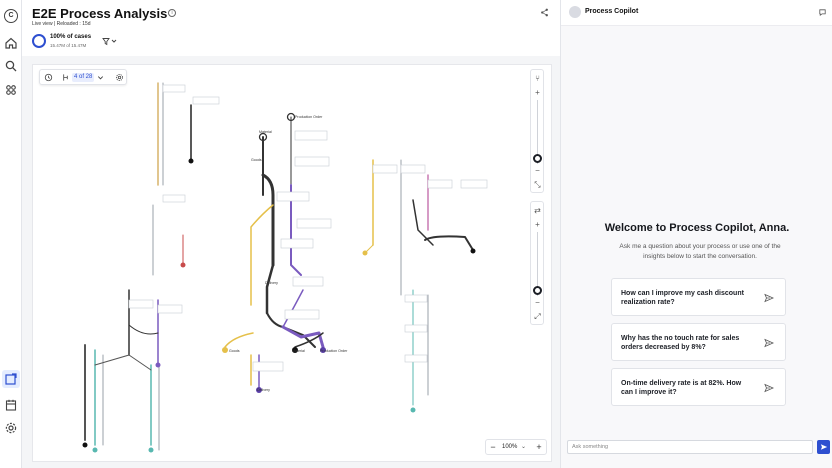 The height and width of the screenshot is (468, 832). What do you see at coordinates (39, 41) in the screenshot?
I see `cases-progress-ring` at bounding box center [39, 41].